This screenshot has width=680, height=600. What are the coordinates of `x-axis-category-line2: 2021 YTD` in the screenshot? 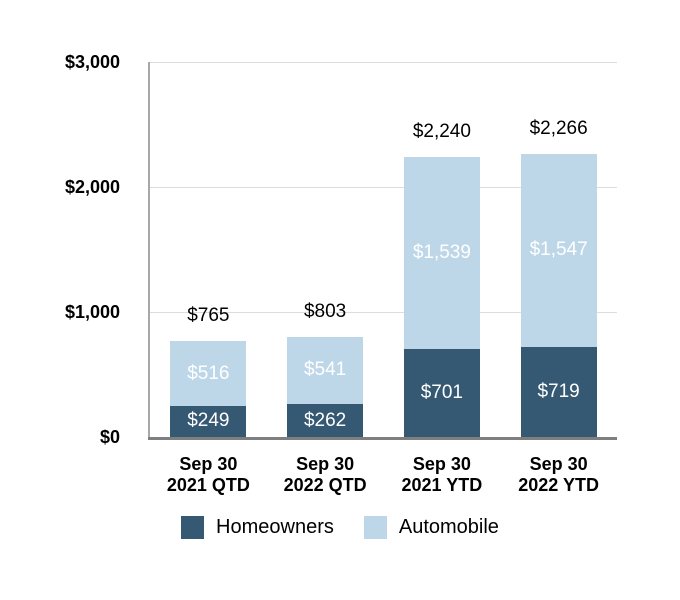 It's located at (442, 485).